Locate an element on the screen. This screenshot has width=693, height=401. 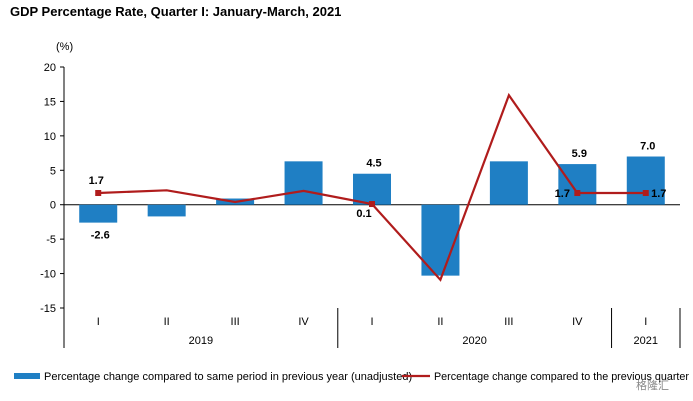
legend-swatch-bar is located at coordinates (27, 376).